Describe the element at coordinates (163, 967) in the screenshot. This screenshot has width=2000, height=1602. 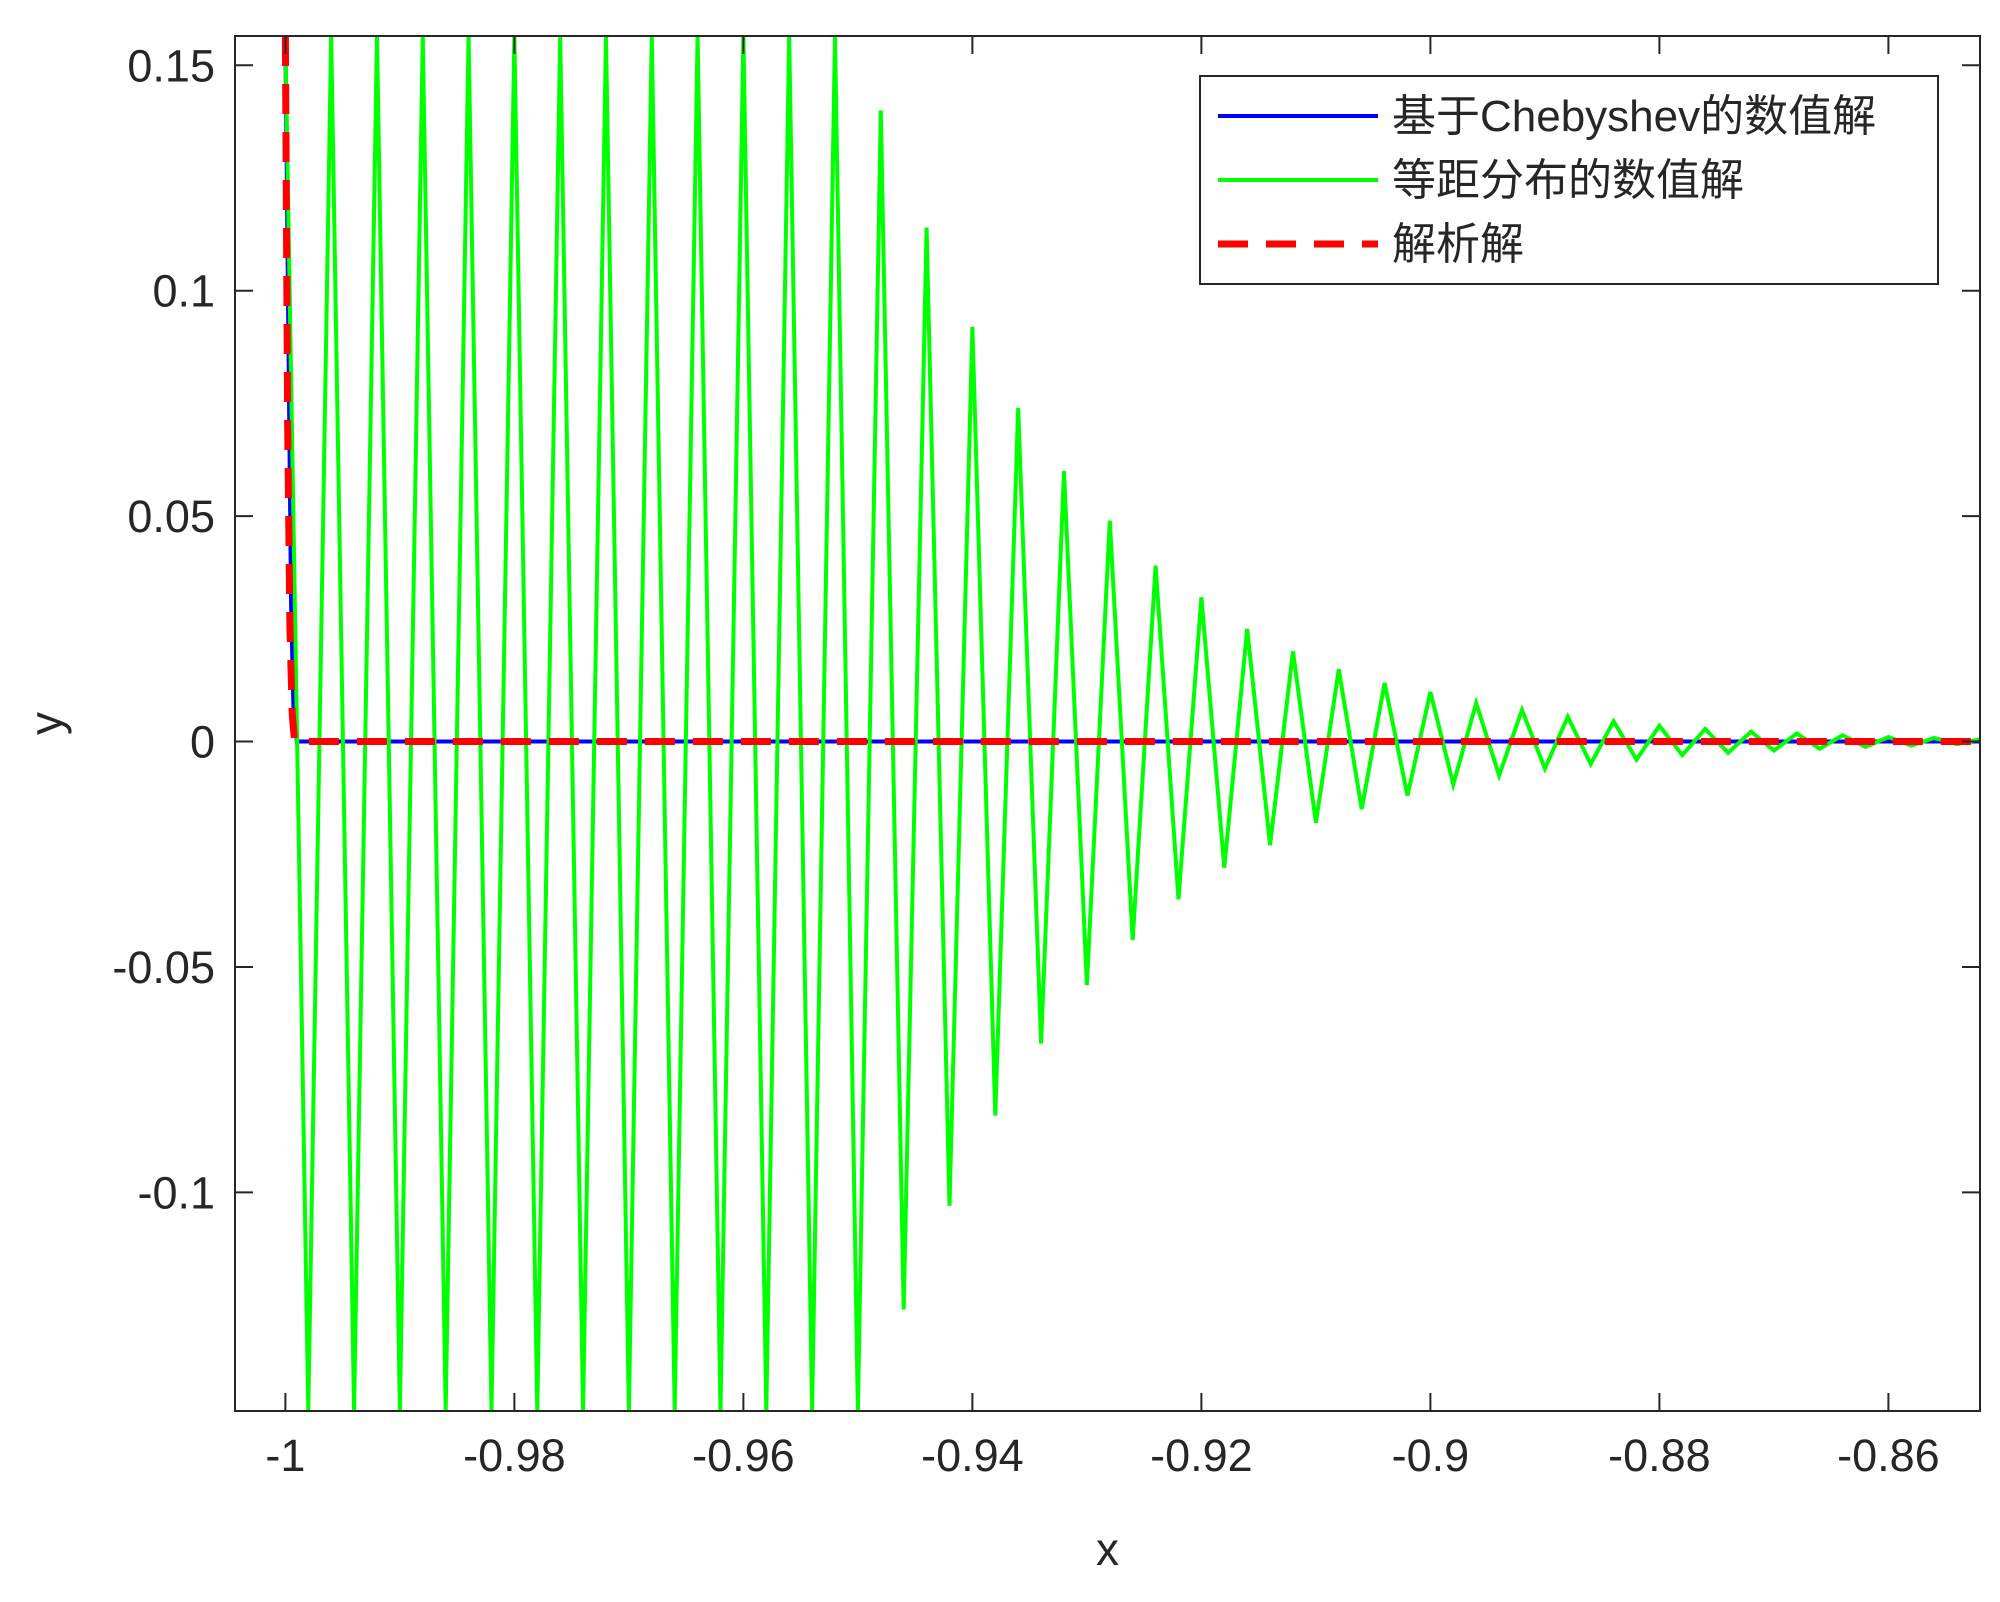
I see `y-tick-label: -0.05` at that location.